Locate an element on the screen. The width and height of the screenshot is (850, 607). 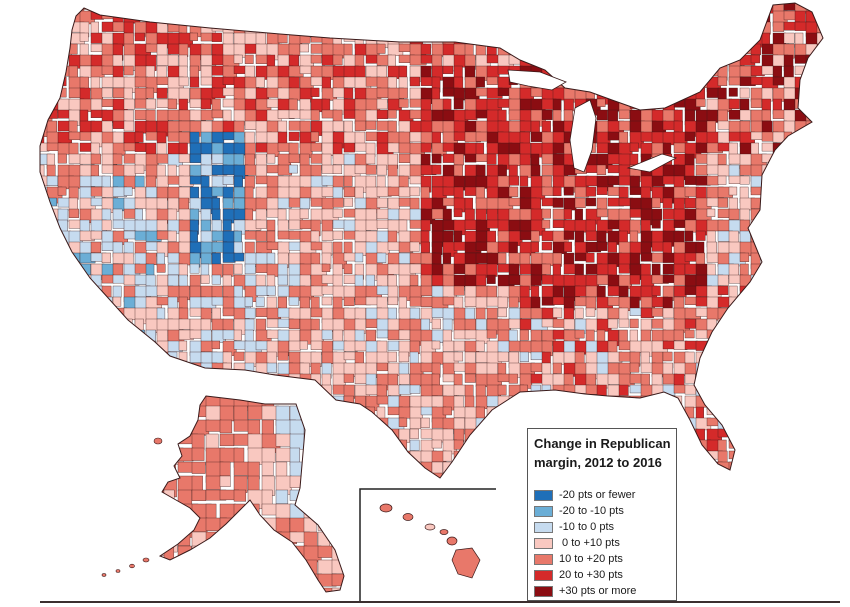
legend-title-line-2: margin, 2012 to 2016 is located at coordinates (598, 462).